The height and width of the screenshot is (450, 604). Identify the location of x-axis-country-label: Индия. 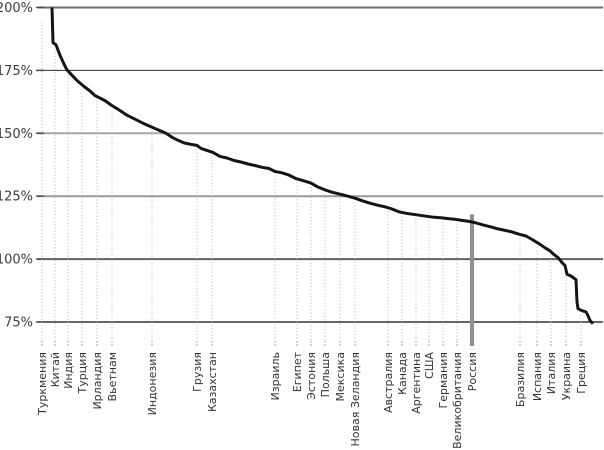
(68, 370).